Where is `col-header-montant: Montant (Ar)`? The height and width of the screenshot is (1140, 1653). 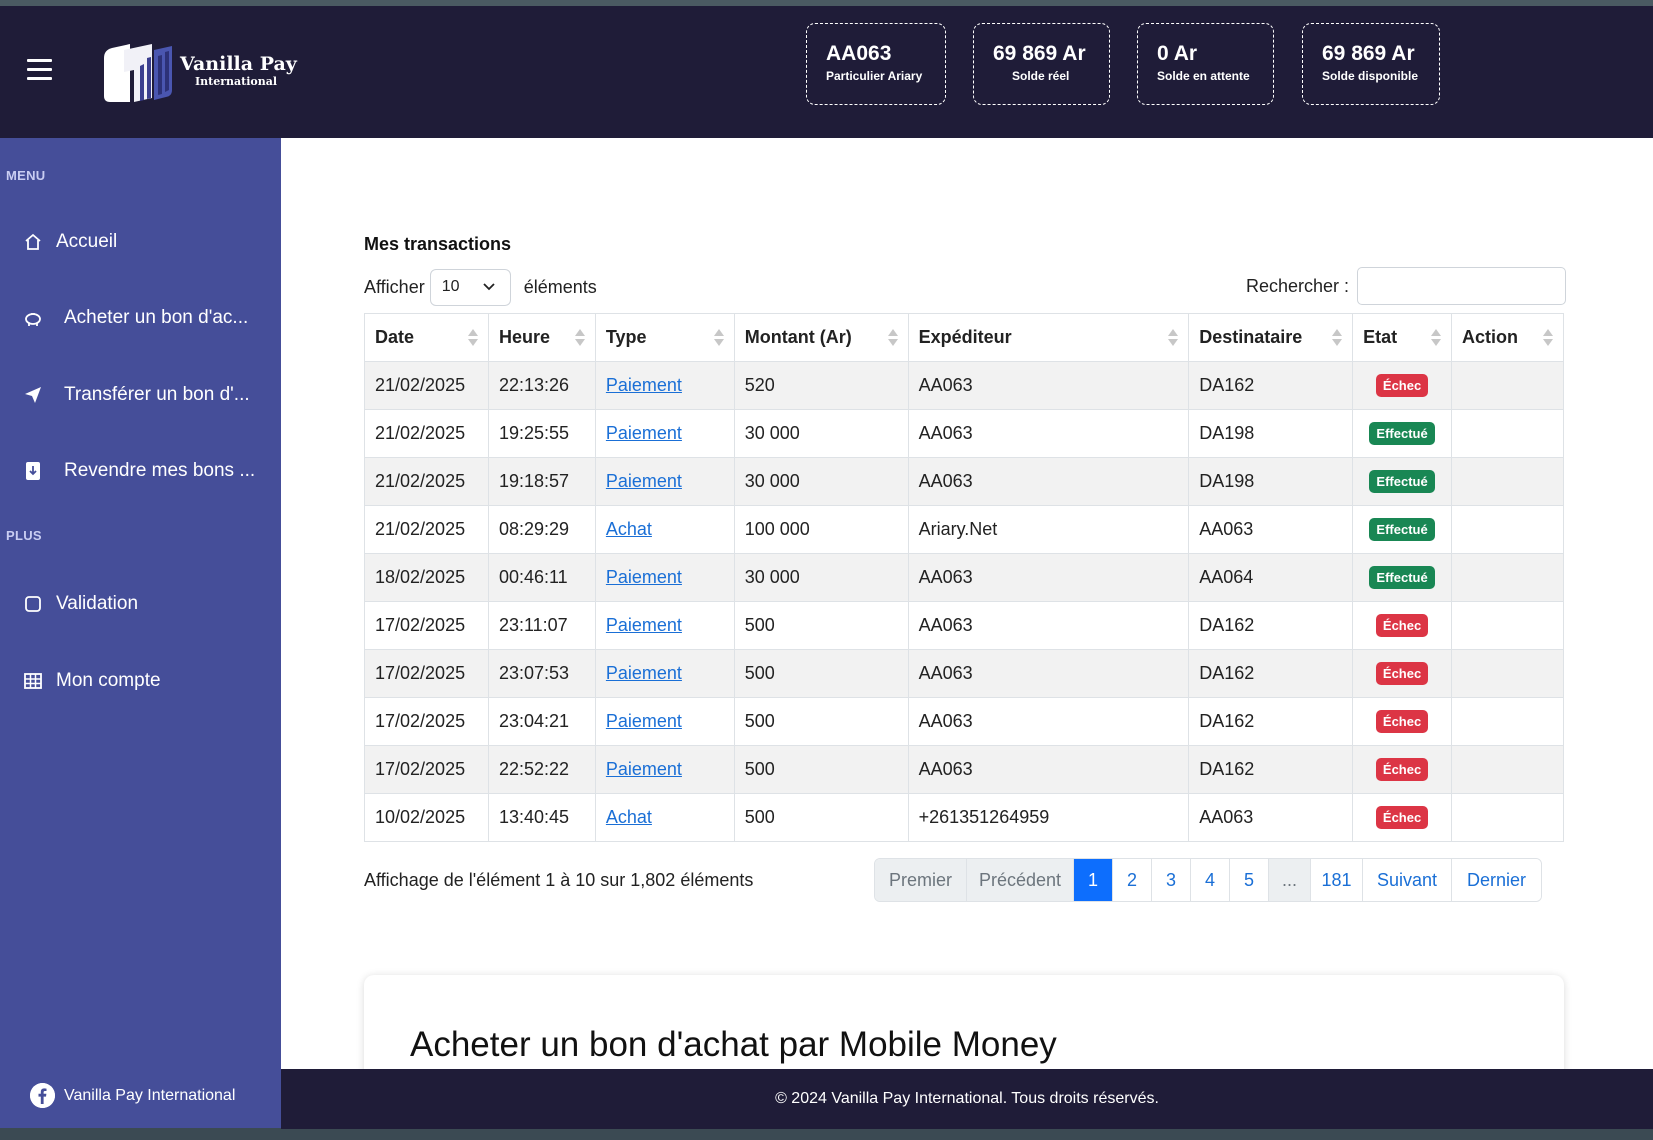
col-header-montant: Montant (Ar) is located at coordinates (821, 337).